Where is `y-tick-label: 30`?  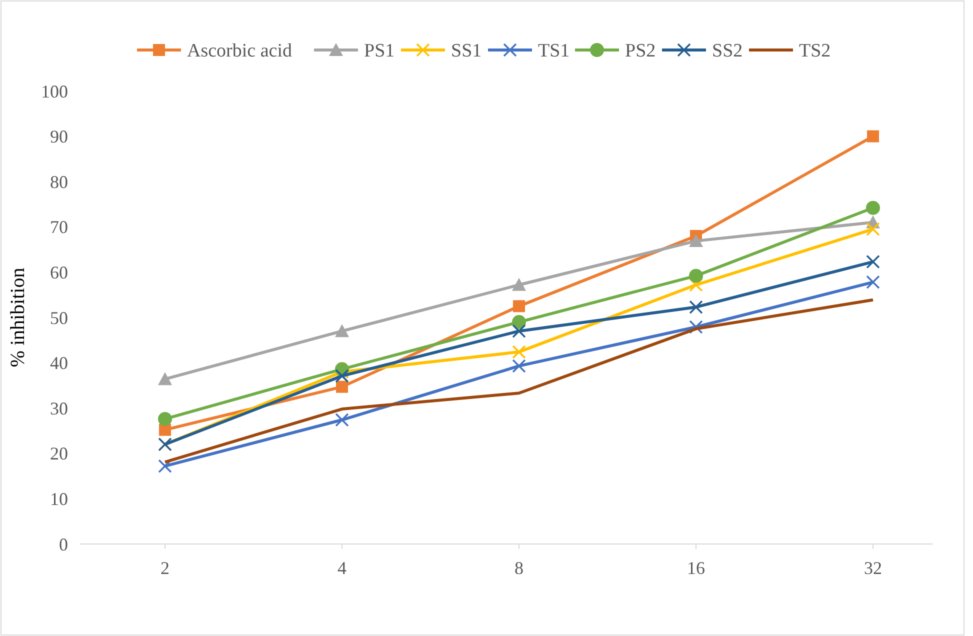
y-tick-label: 30 is located at coordinates (59, 408).